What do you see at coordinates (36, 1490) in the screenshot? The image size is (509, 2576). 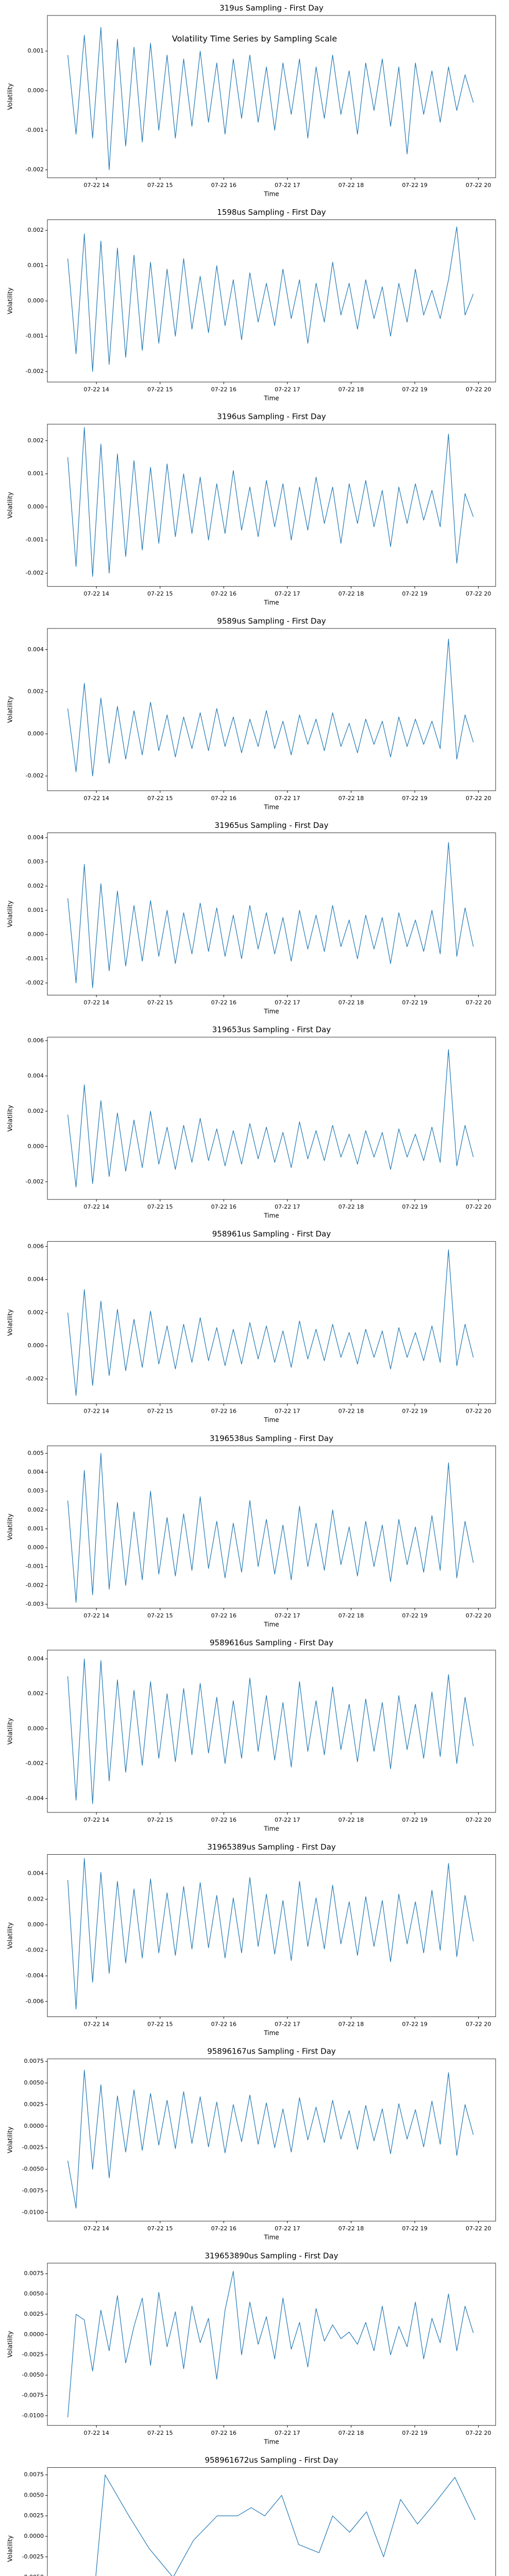 I see `y-tick-label: 0.003` at bounding box center [36, 1490].